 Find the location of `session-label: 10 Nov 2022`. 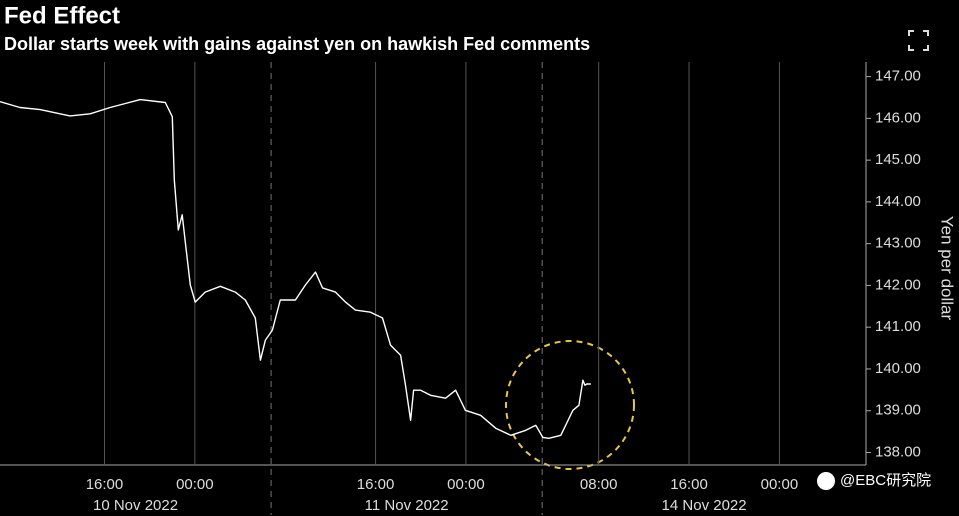

session-label: 10 Nov 2022 is located at coordinates (135, 505).